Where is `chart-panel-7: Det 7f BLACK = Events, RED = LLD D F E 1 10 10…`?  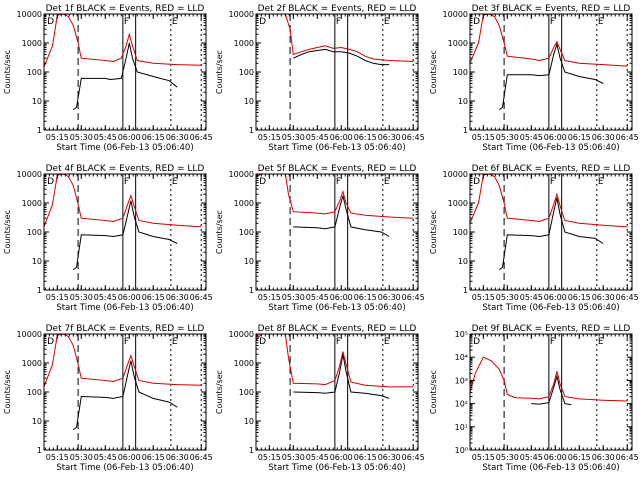
chart-panel-7: Det 7f BLACK = Events, RED = LLD D F E 1 10 10… is located at coordinates (108, 398).